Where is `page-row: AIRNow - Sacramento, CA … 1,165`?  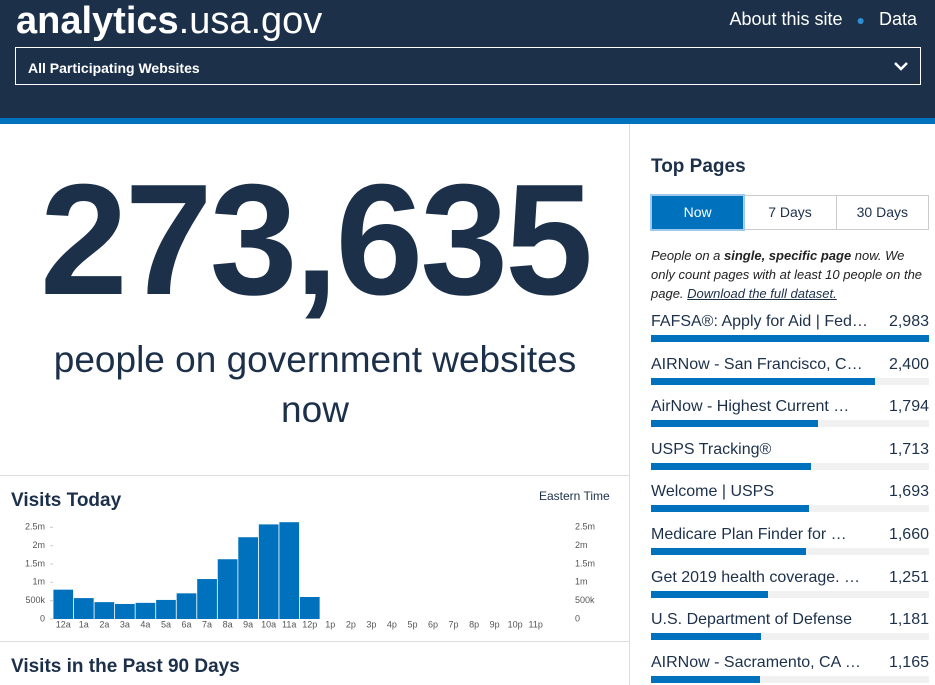 page-row: AIRNow - Sacramento, CA … 1,165 is located at coordinates (790, 669).